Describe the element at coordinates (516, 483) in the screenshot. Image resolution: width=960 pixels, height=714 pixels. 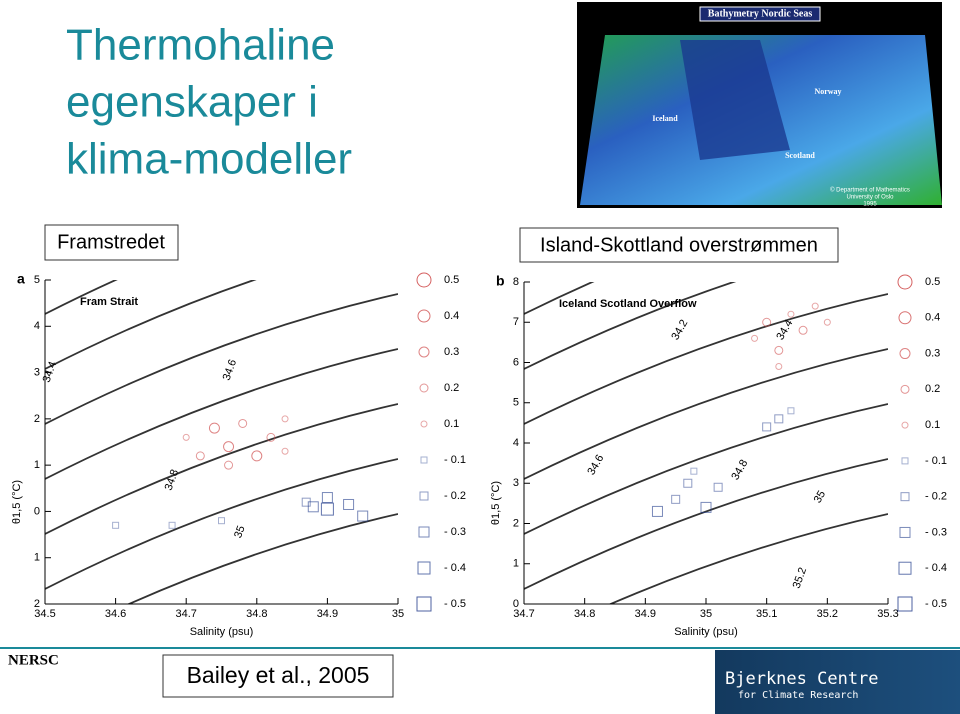
I see `y-tick-label: 3` at that location.